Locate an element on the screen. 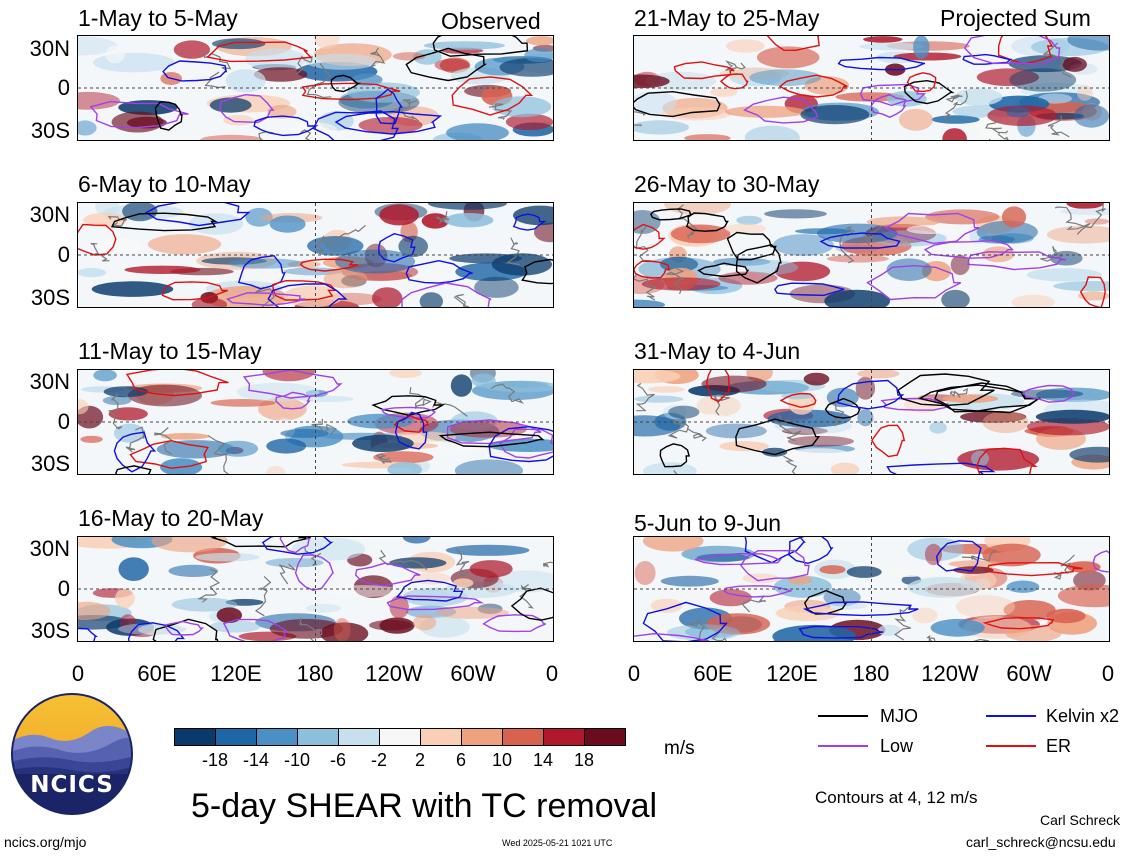 Image resolution: width=1135 pixels, height=856 pixels. panel-title: 21-May to 25-May is located at coordinates (727, 18).